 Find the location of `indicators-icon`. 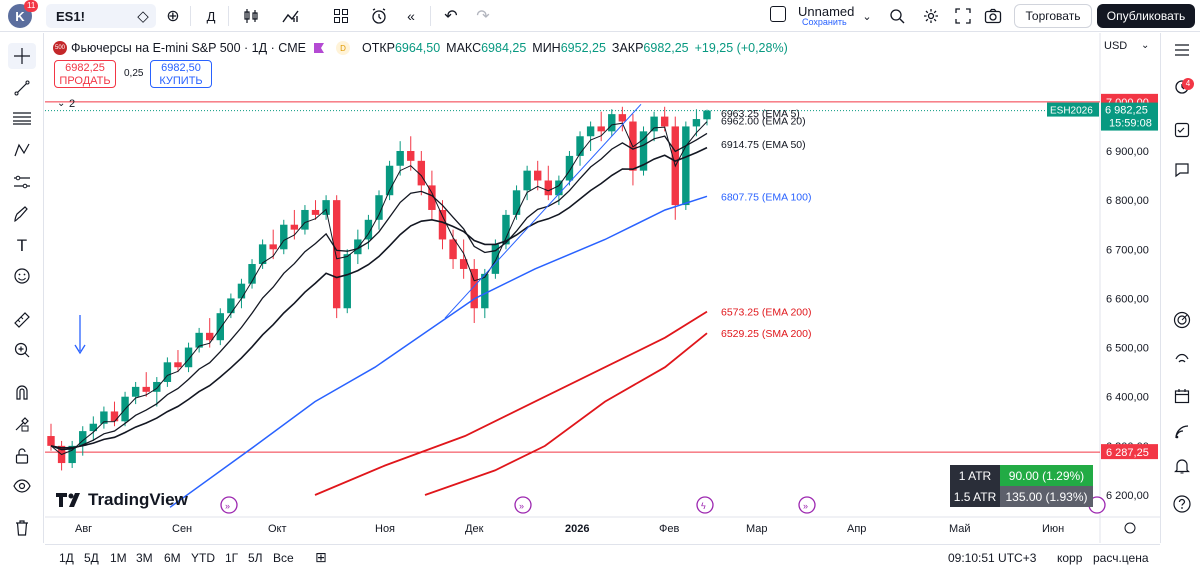

indicators-icon is located at coordinates (291, 16).